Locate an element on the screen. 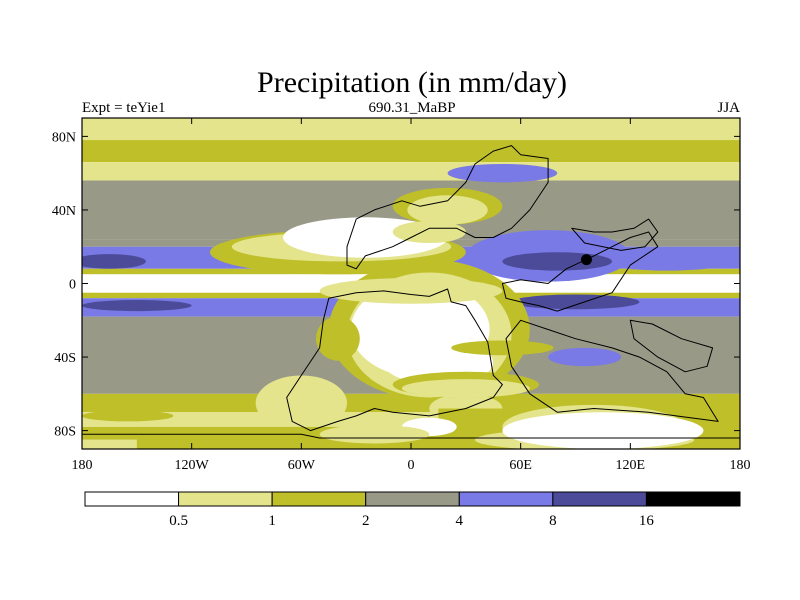 This screenshot has width=800, height=600. x-tick-label-3: 0 is located at coordinates (411, 465).